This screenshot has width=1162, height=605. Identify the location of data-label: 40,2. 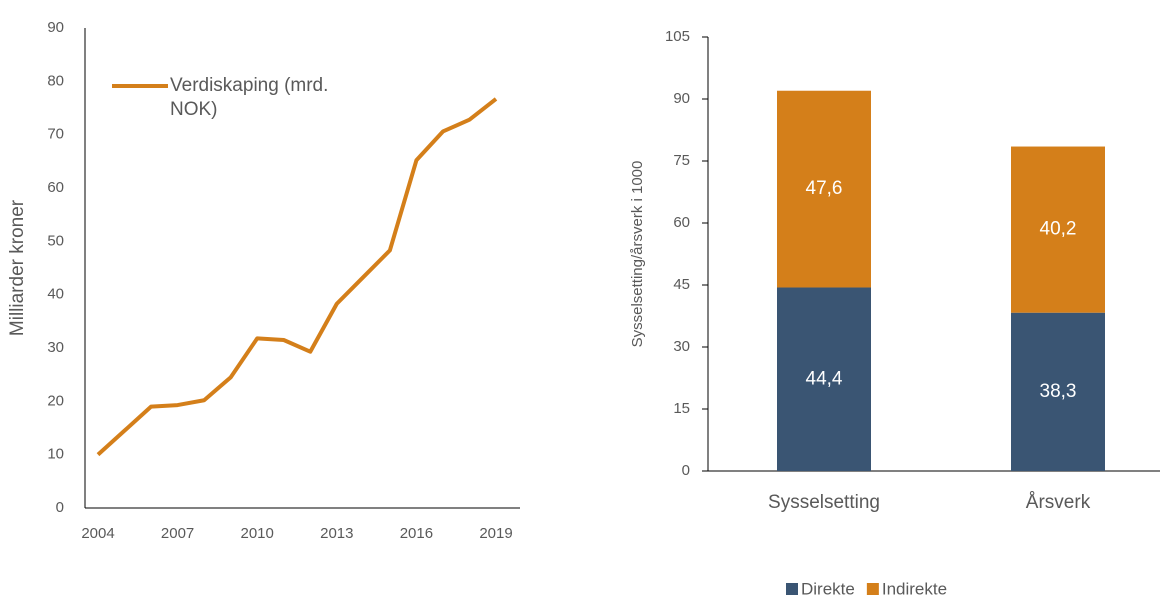
(1058, 229).